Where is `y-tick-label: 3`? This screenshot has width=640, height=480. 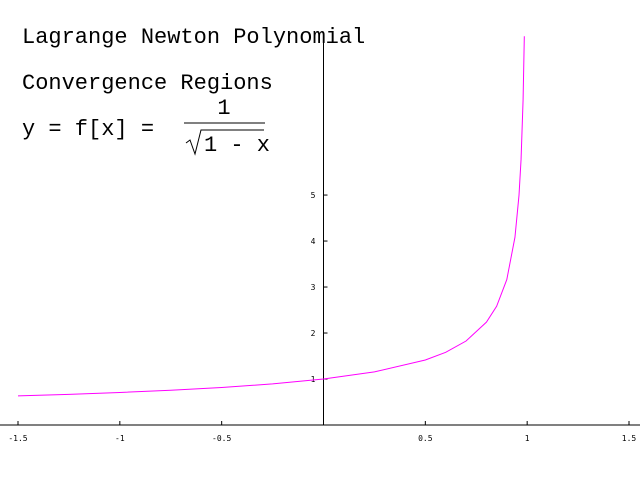 y-tick-label: 3 is located at coordinates (313, 287).